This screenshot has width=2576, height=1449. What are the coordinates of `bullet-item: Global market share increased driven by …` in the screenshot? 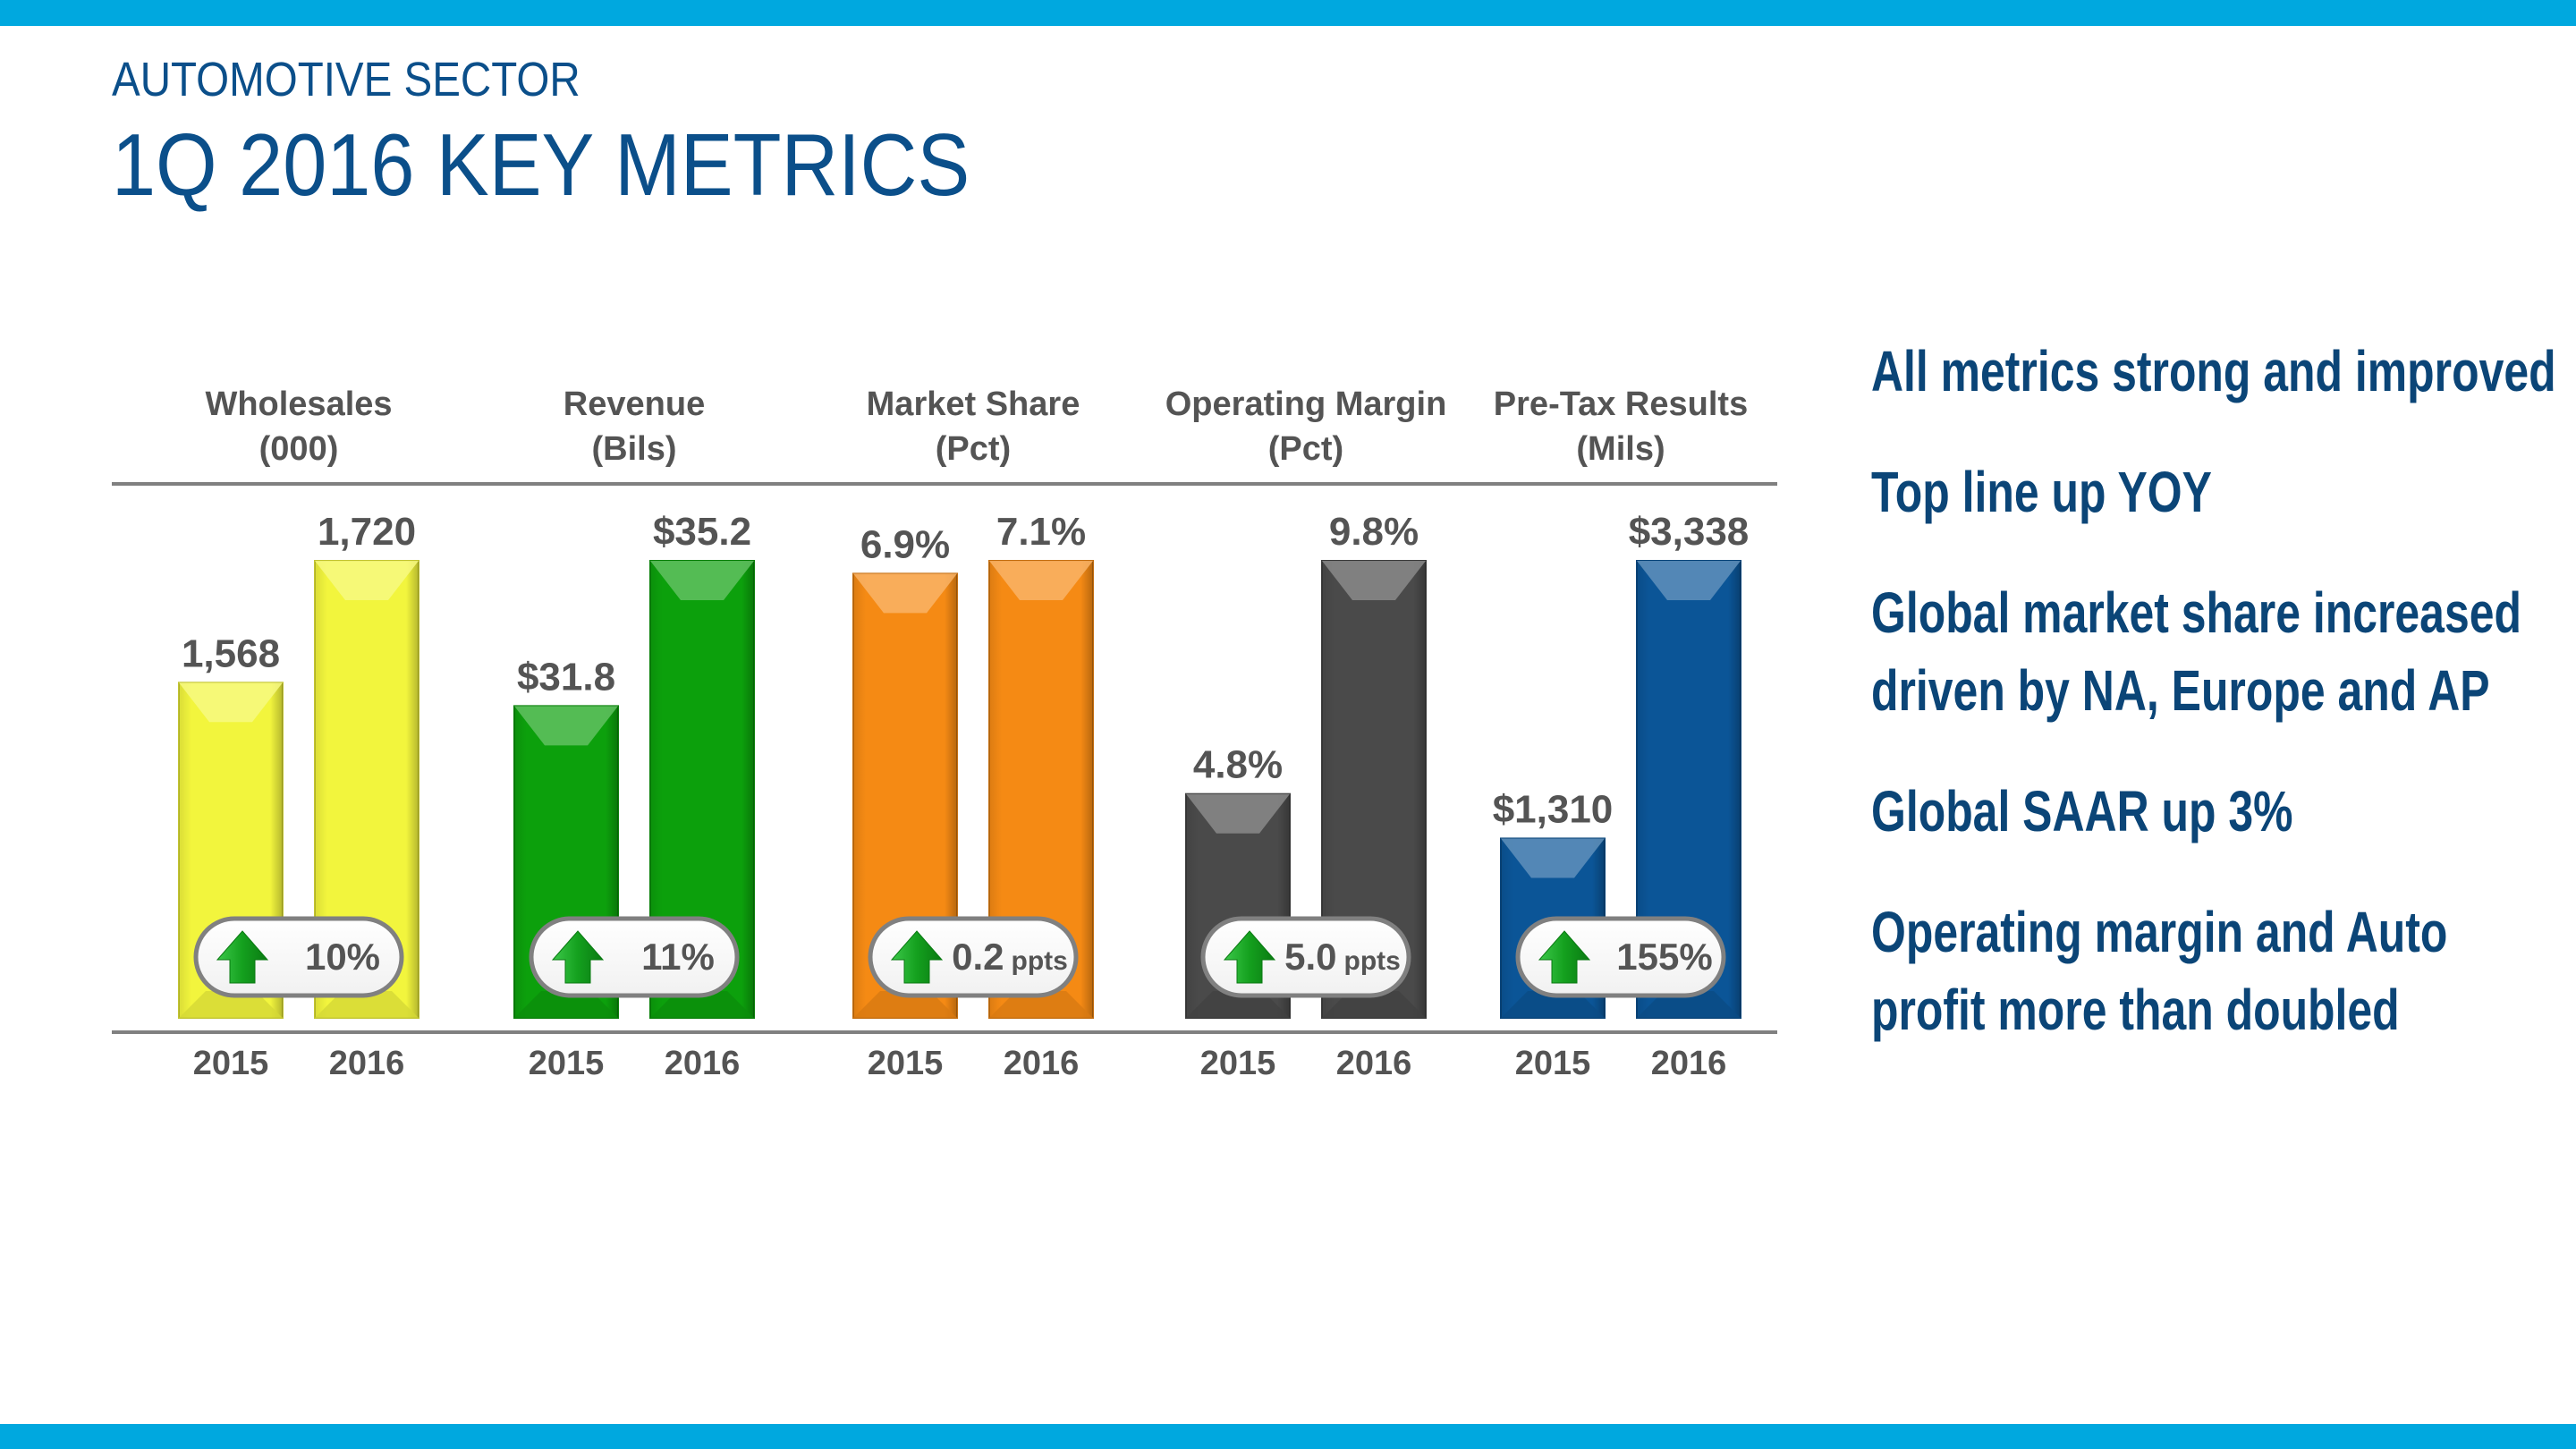 It's located at (2196, 651).